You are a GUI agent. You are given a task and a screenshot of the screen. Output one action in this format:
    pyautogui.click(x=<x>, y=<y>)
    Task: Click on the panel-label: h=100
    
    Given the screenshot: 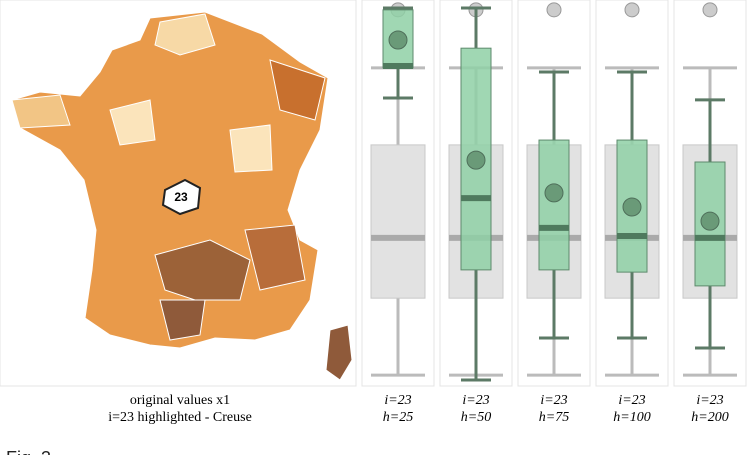 What is the action you would take?
    pyautogui.click(x=631, y=417)
    